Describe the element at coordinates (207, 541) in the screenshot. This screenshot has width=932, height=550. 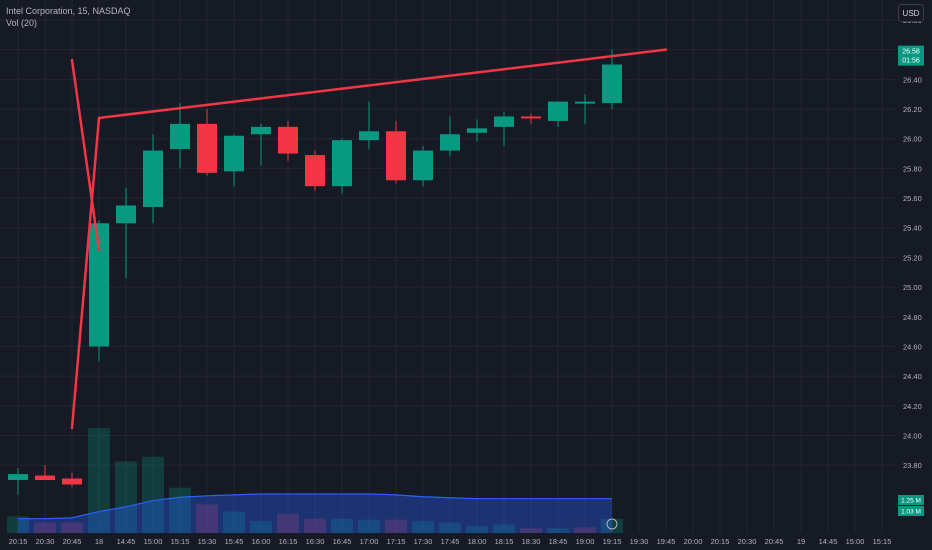
I see `x-tick-label: 15:30` at that location.